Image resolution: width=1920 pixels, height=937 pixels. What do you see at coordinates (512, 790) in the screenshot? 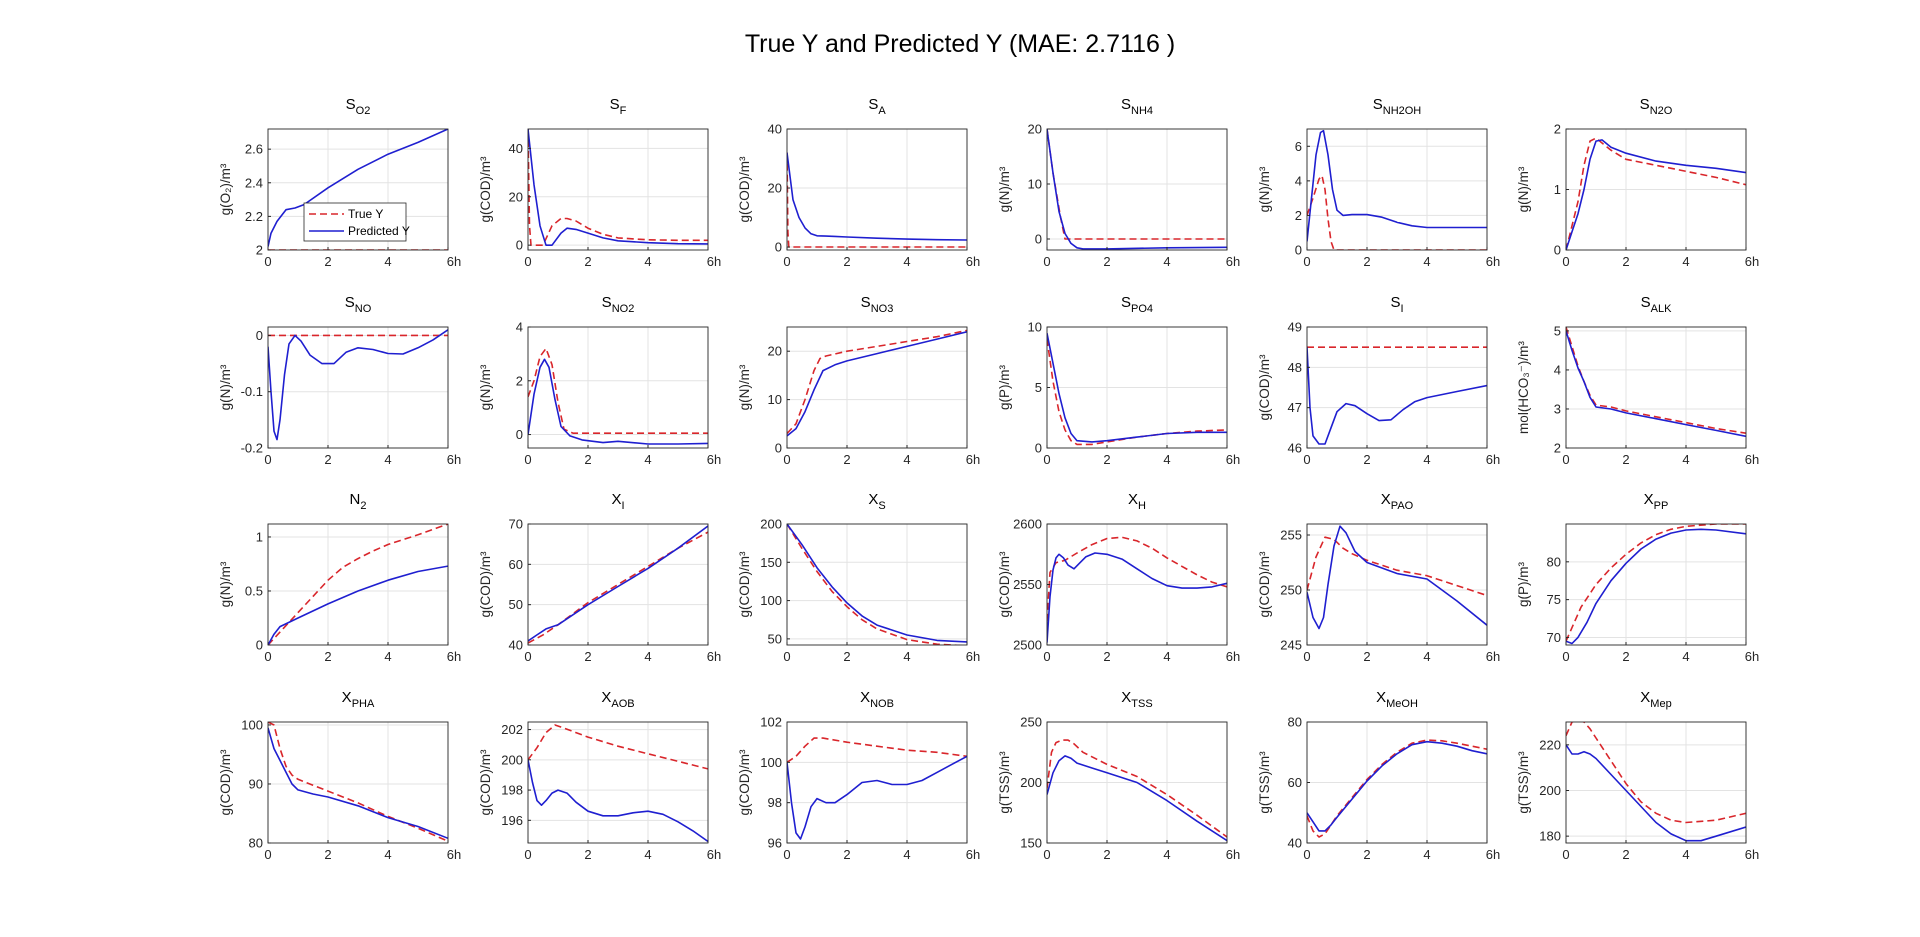
I see `y-tick-label: 198` at bounding box center [512, 790].